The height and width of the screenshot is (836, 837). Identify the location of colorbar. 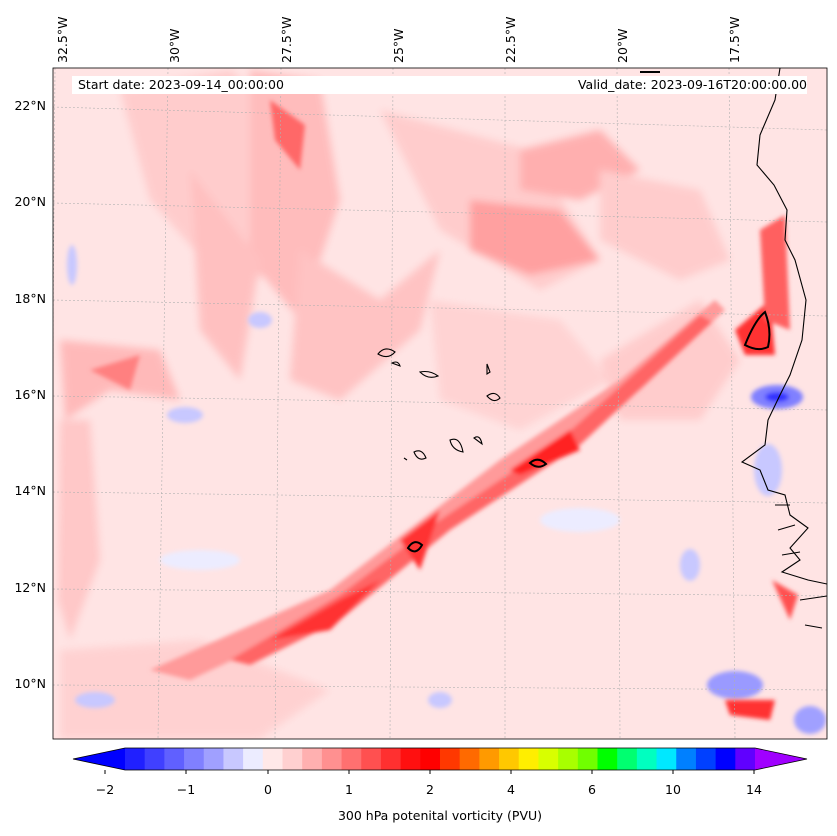
(440, 760).